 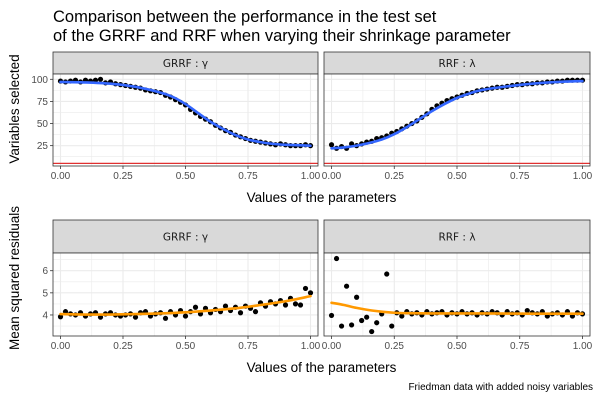 I want to click on y-tick-label: 25, so click(x=43, y=146).